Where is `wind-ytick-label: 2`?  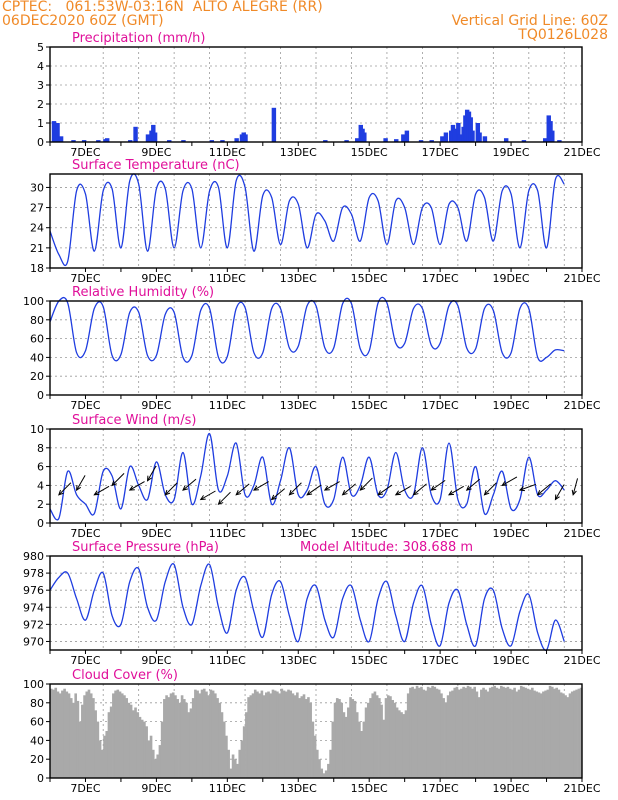 wind-ytick-label: 2 is located at coordinates (40, 504).